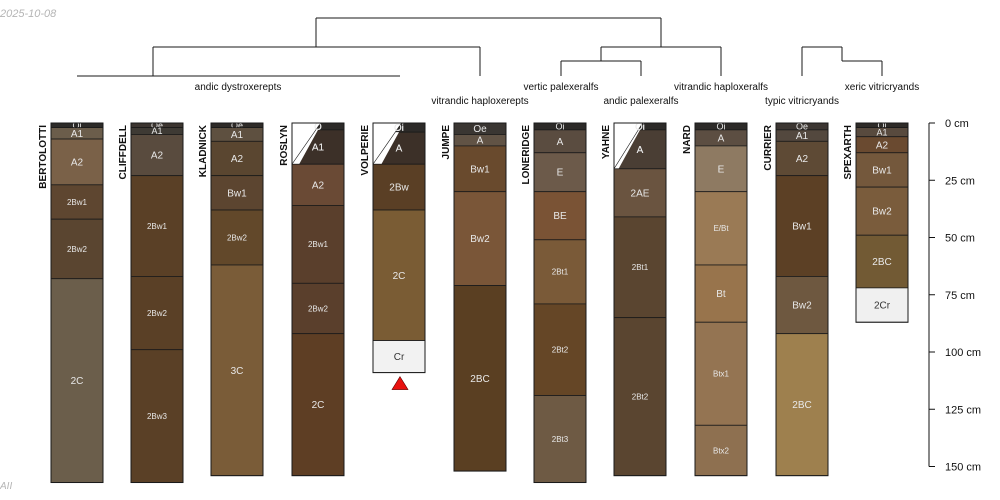 Image resolution: width=1000 pixels, height=500 pixels. I want to click on profile-name: CURRIER, so click(768, 147).